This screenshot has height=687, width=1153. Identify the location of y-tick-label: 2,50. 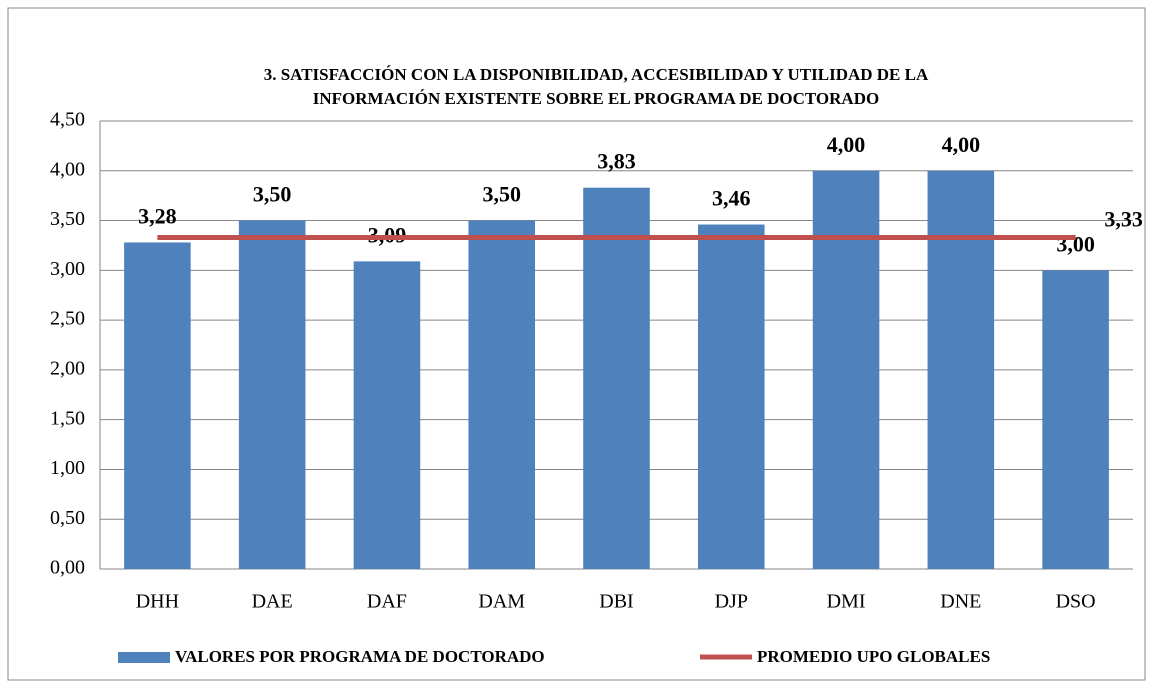
(67, 319).